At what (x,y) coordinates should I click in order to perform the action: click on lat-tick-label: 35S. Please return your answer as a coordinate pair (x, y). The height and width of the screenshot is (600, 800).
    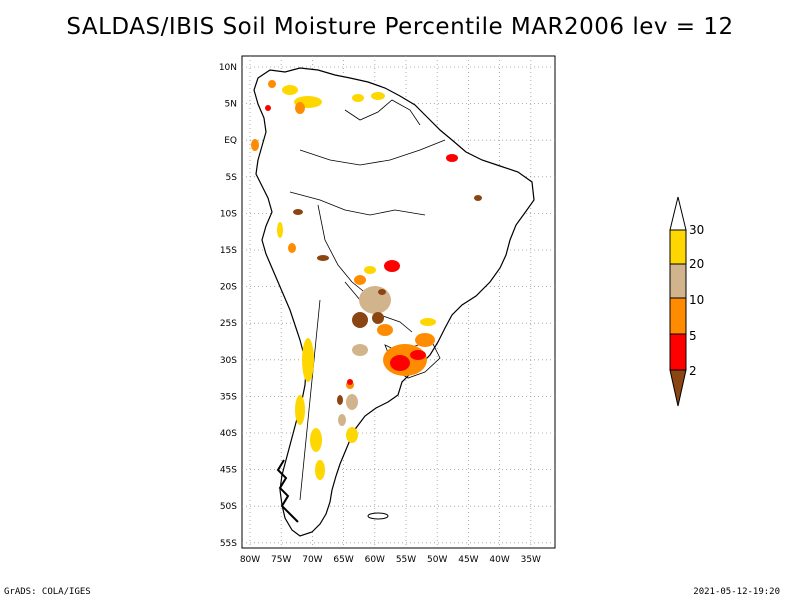
    Looking at the image, I should click on (228, 397).